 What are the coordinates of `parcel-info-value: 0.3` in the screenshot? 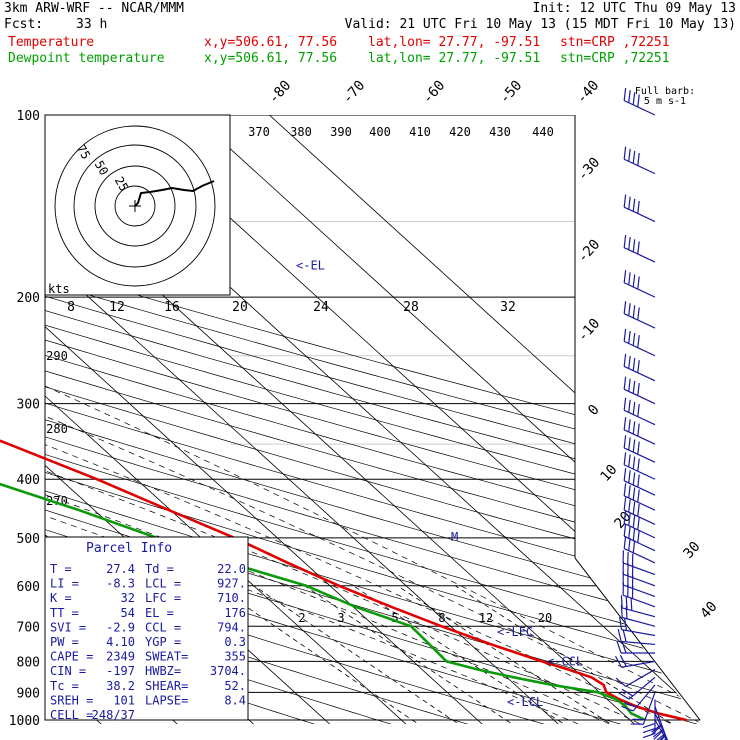 It's located at (235, 642).